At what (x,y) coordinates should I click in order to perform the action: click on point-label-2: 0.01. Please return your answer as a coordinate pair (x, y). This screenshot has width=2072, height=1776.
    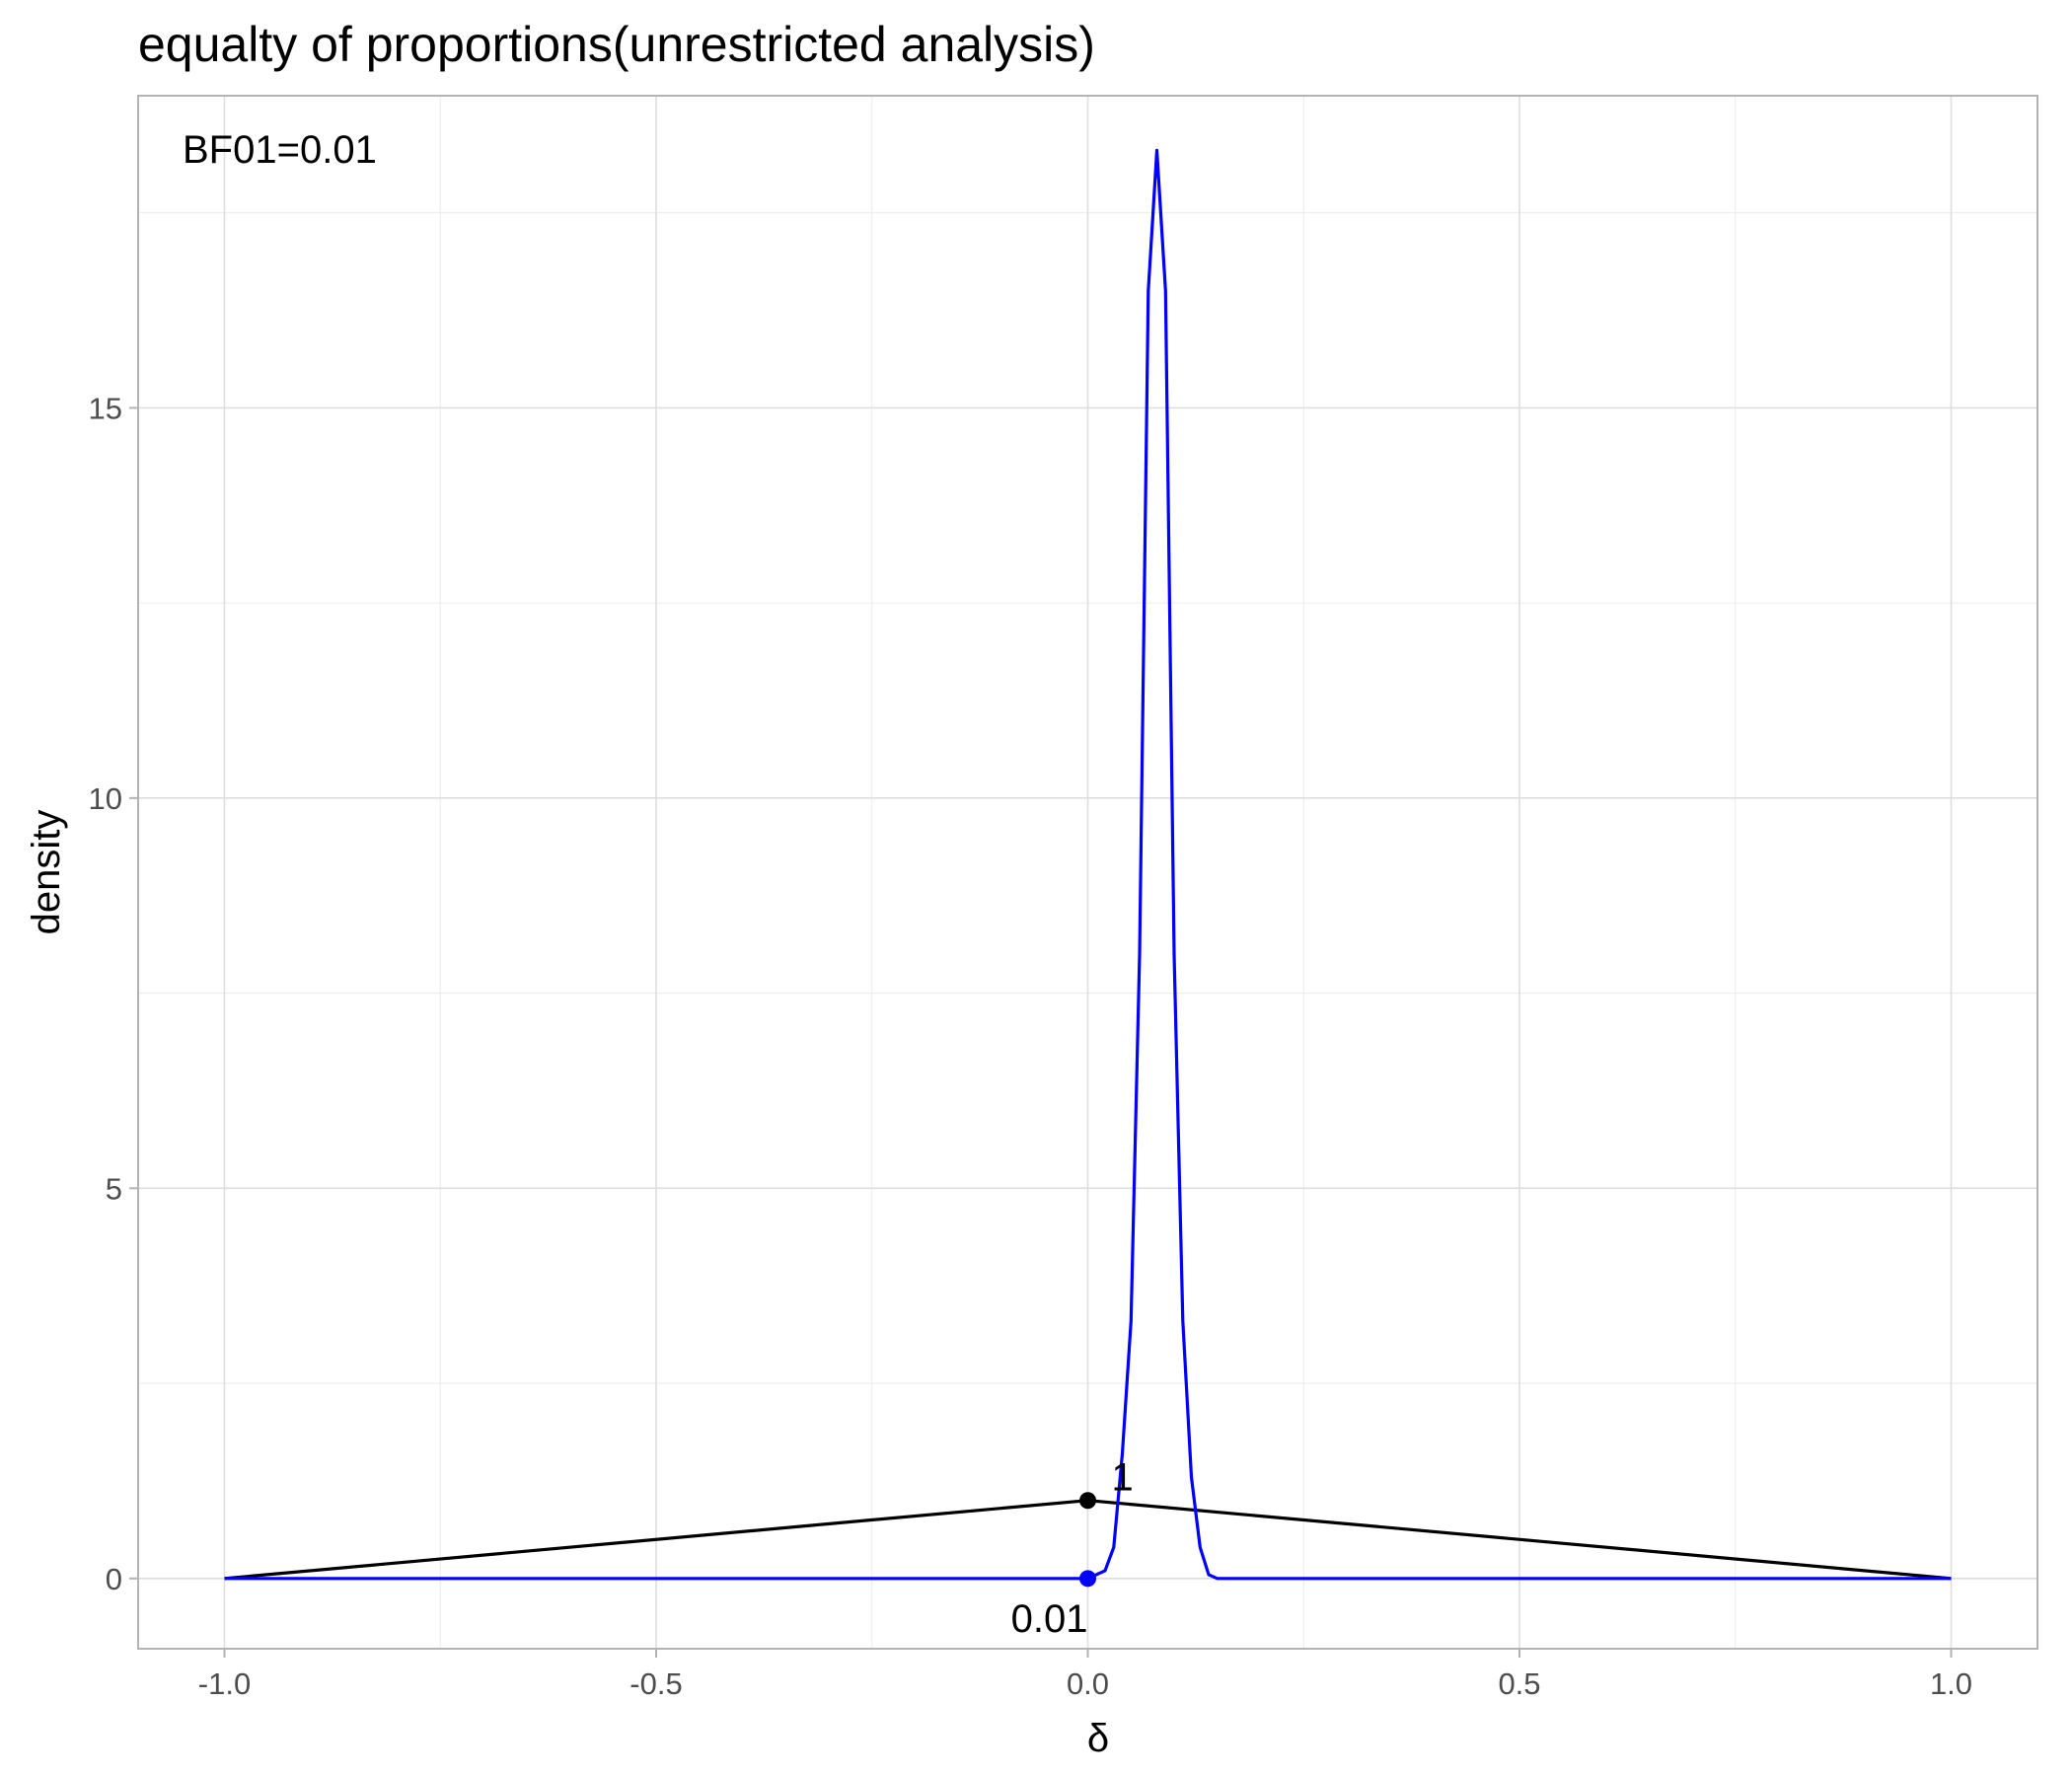
    Looking at the image, I should click on (1049, 1619).